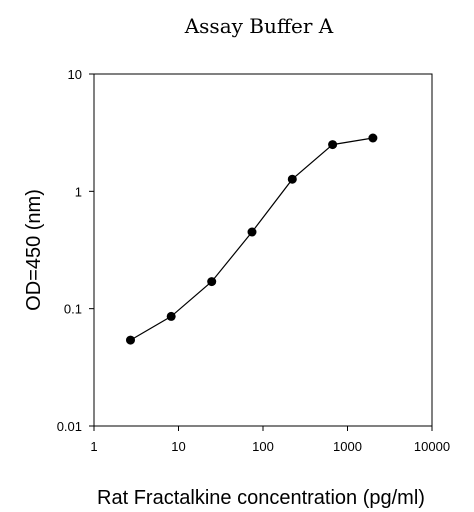 The height and width of the screenshot is (512, 474). What do you see at coordinates (78, 191) in the screenshot?
I see `y-tick-label: 1` at bounding box center [78, 191].